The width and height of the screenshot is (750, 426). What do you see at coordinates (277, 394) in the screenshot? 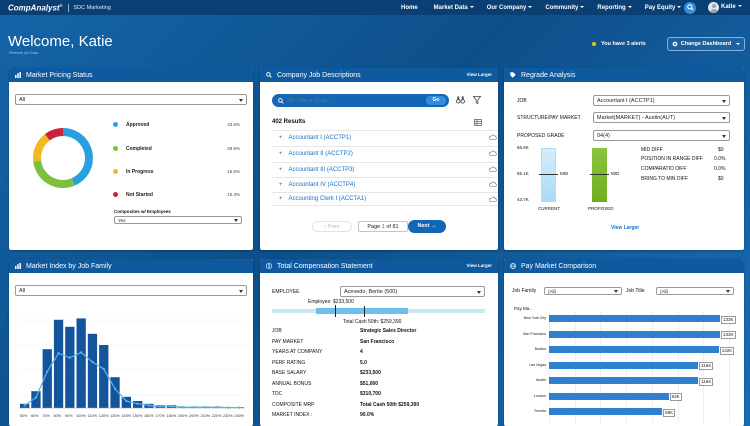
I see `comp-row-label: TDC` at bounding box center [277, 394].